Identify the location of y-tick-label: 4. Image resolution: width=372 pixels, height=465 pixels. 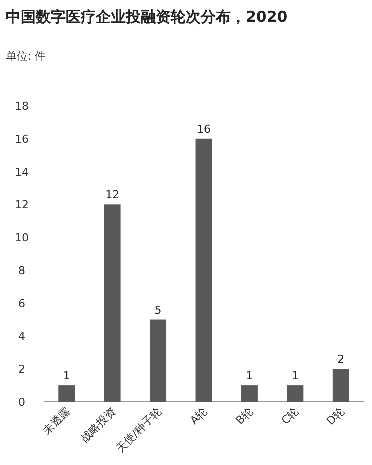
(22, 337).